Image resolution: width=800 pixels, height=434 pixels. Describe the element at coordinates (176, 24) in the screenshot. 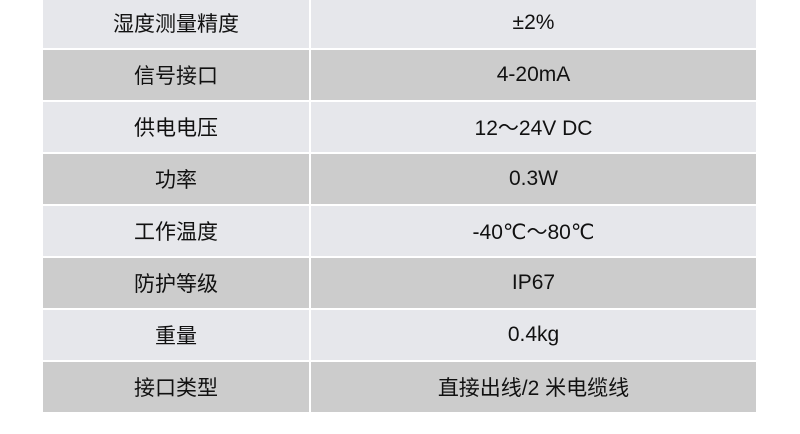

I see `spec-label: 湿度测量精度` at that location.